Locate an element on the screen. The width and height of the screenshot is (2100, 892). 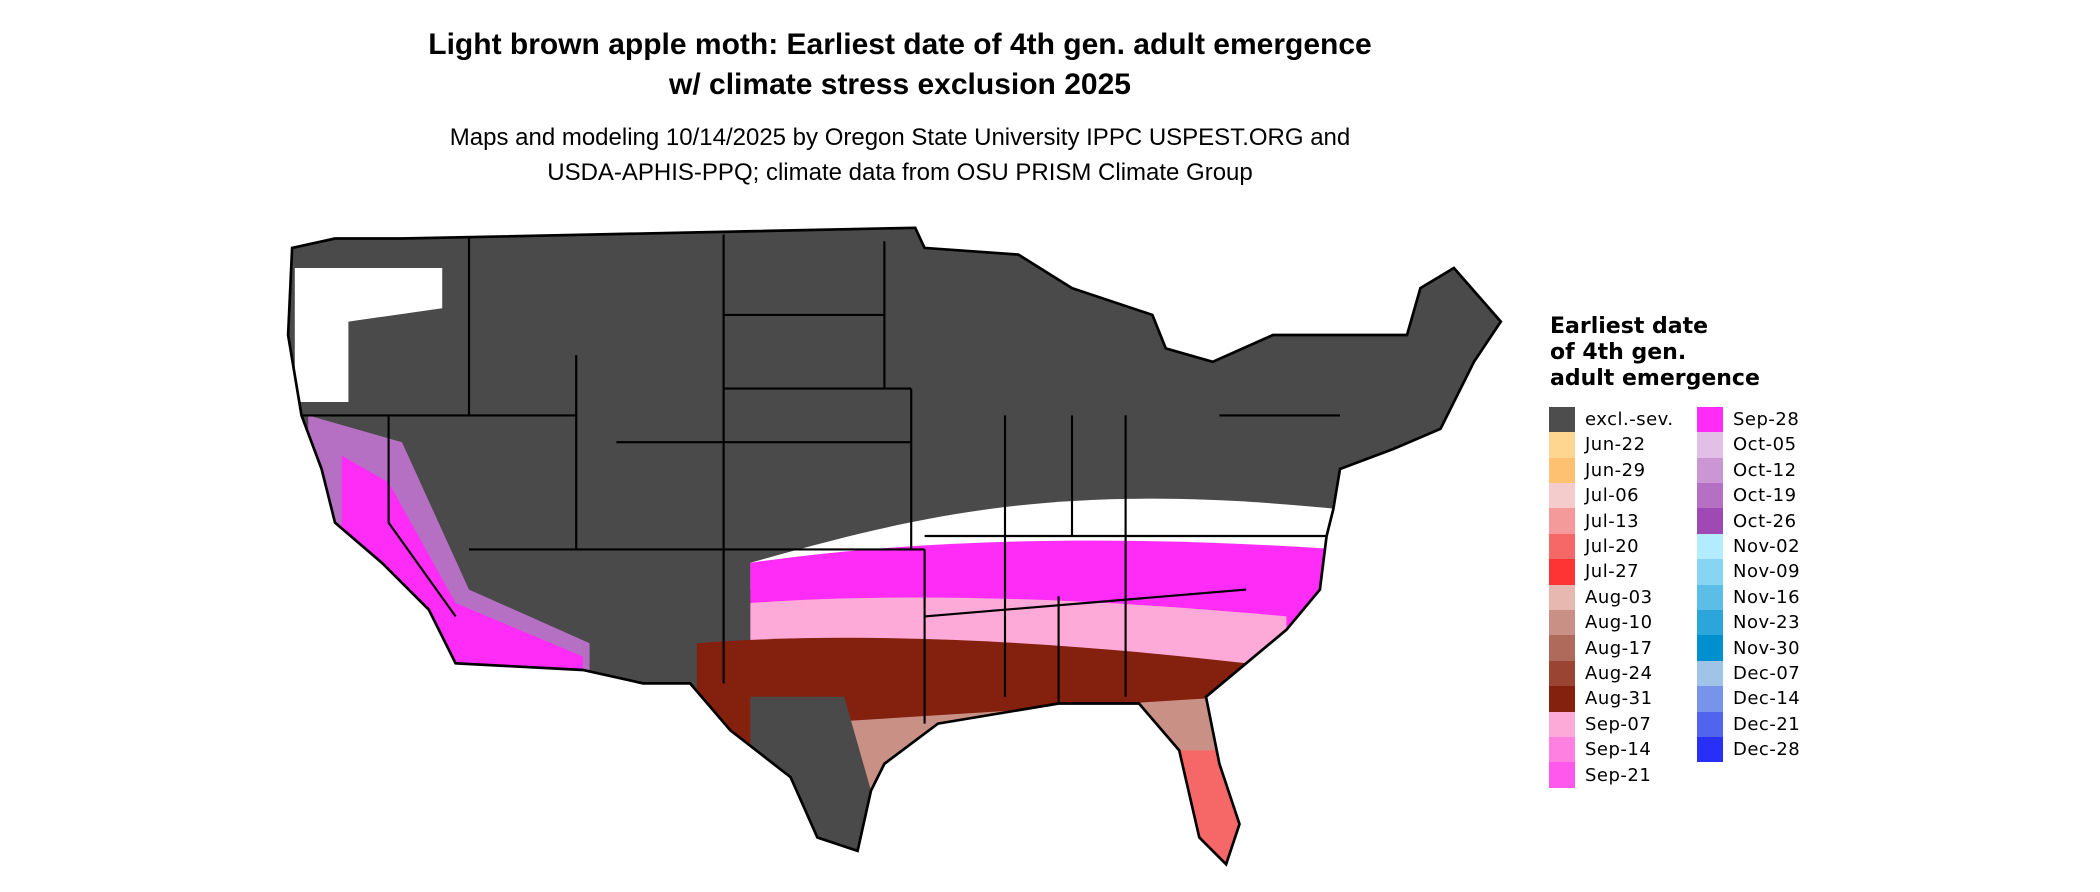
legend-item: Nov-16 is located at coordinates (1749, 597).